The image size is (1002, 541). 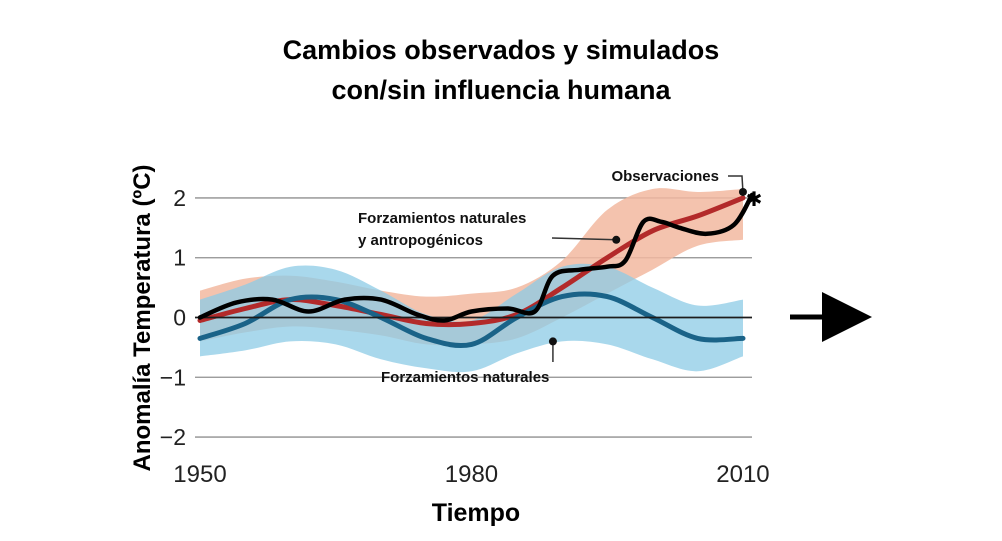 What do you see at coordinates (742, 474) in the screenshot?
I see `x-tick-label: 2010` at bounding box center [742, 474].